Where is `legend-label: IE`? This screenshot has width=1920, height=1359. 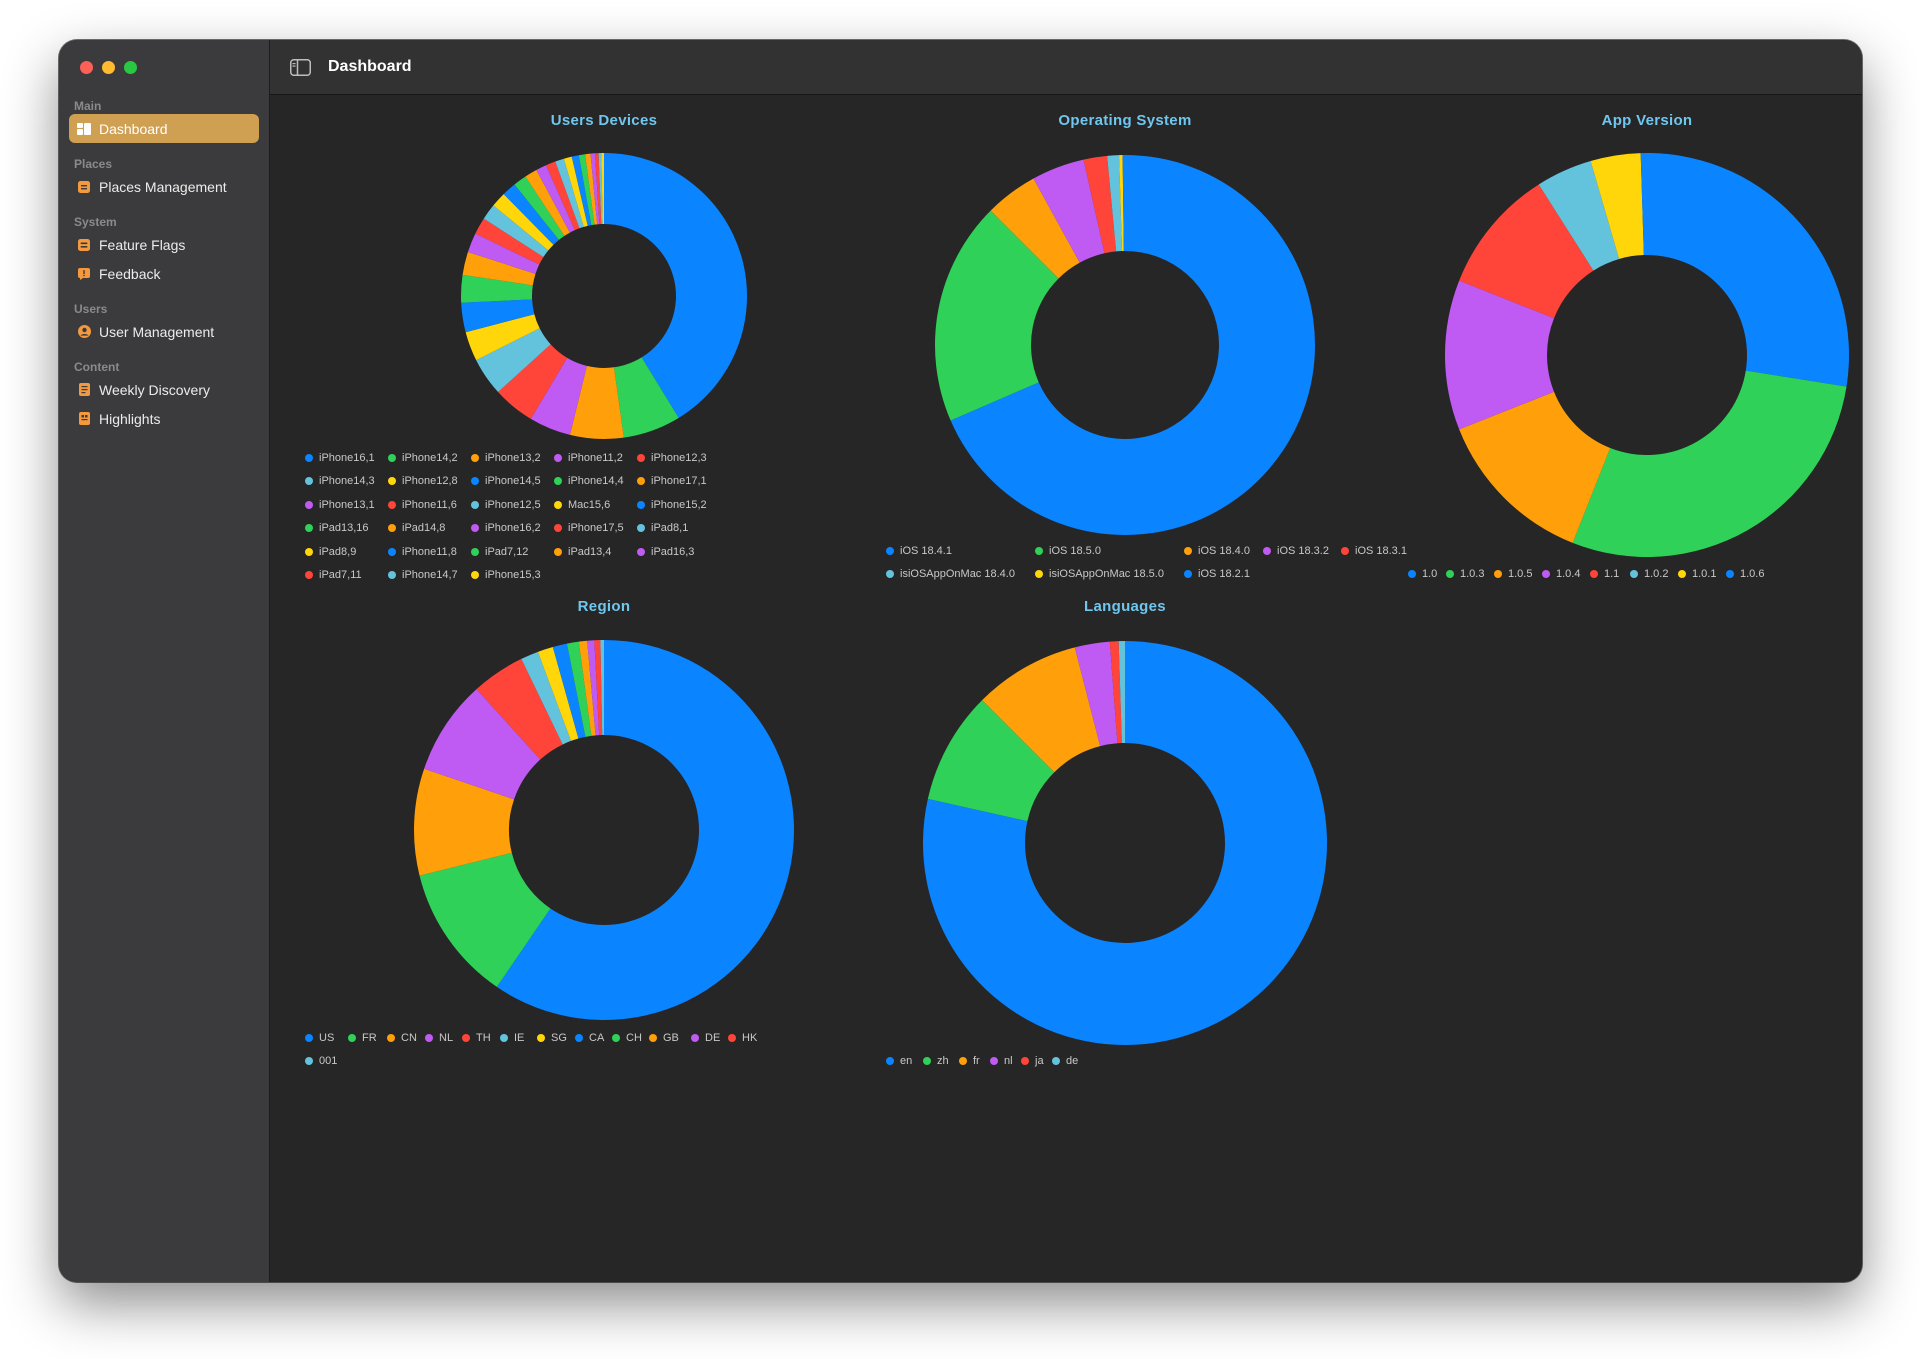 legend-label: IE is located at coordinates (519, 1038).